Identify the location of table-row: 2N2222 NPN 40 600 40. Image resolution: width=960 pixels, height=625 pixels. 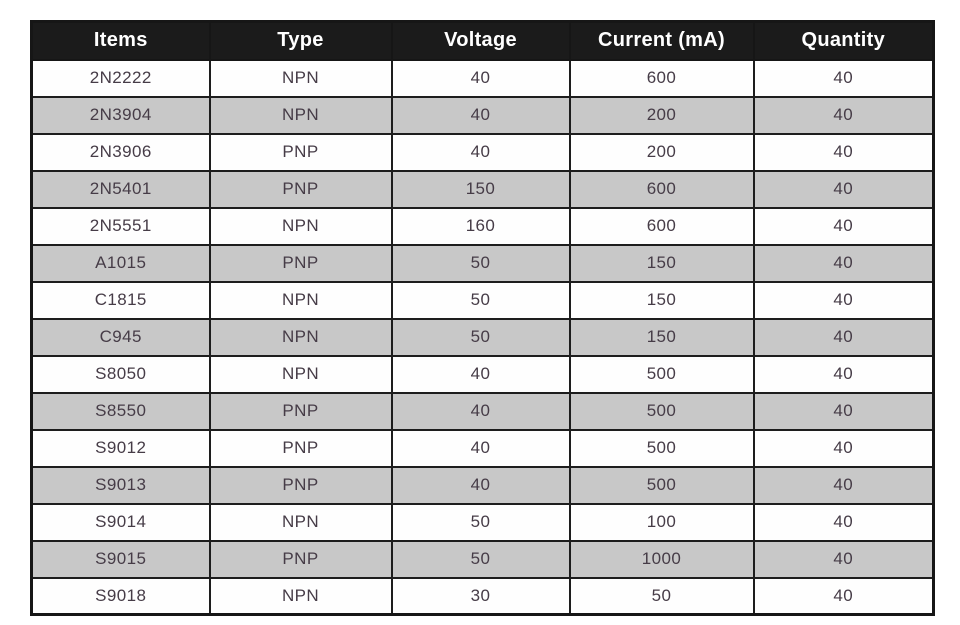
(482, 78).